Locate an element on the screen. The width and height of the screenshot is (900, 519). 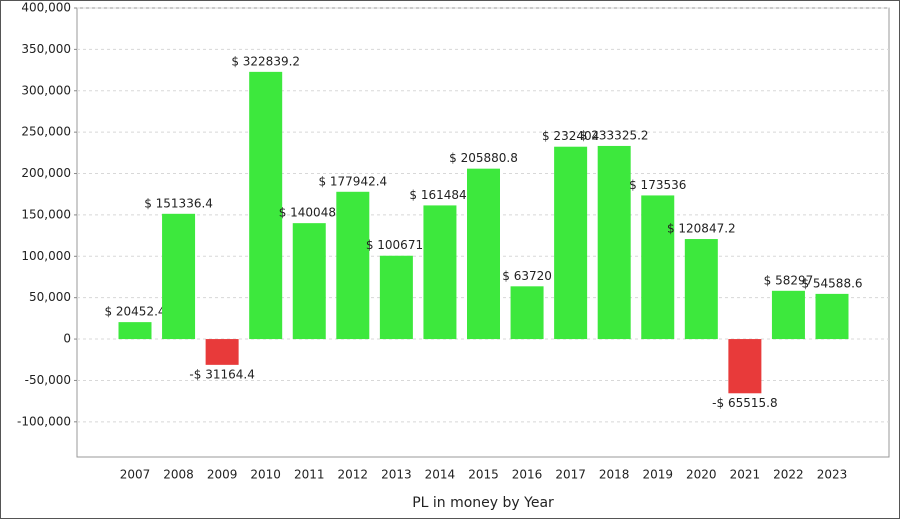
x-tick-label: 2021 is located at coordinates (745, 475).